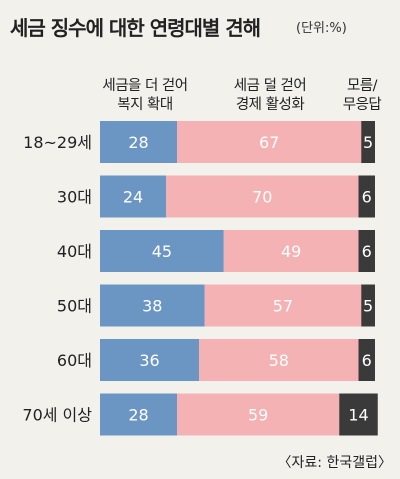 Image resolution: width=400 pixels, height=479 pixels. Describe the element at coordinates (74, 306) in the screenshot. I see `category-label: 50대` at that location.